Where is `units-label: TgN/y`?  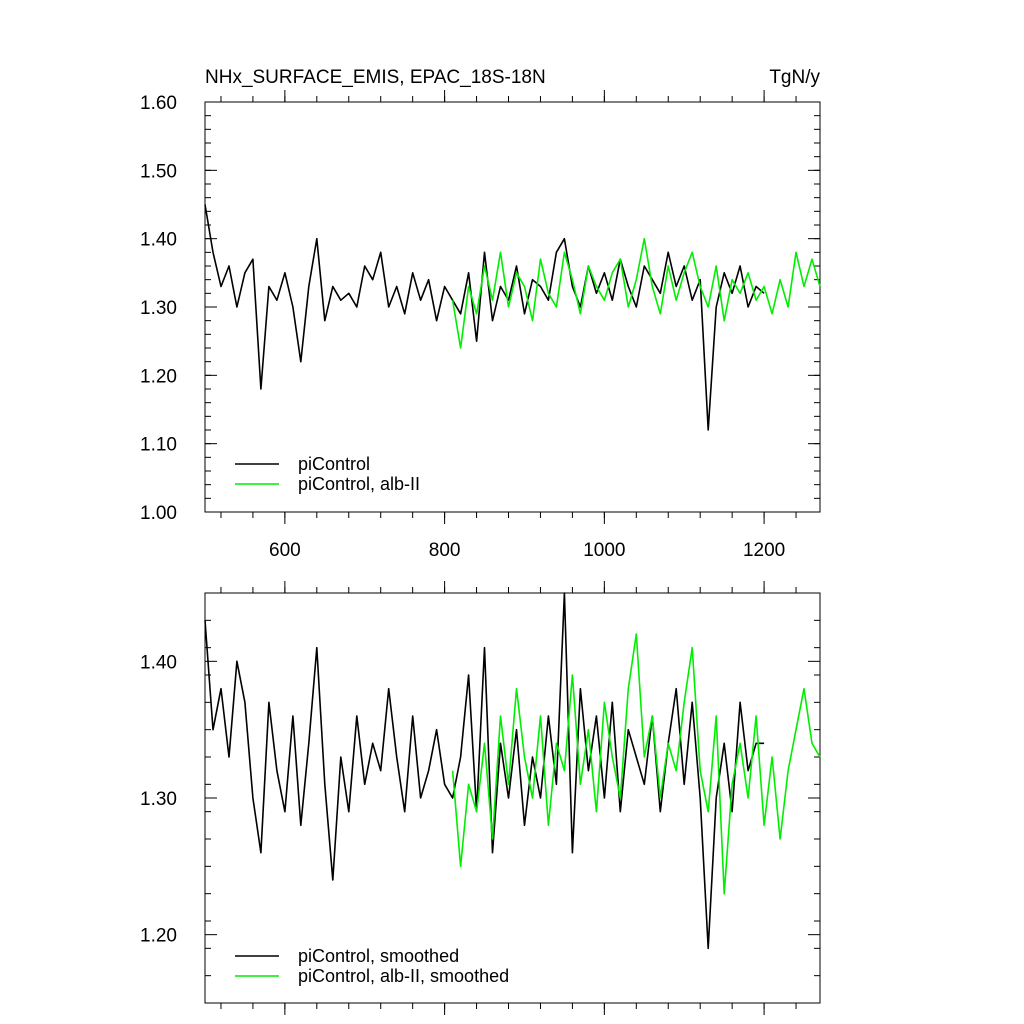
units-label: TgN/y is located at coordinates (794, 77).